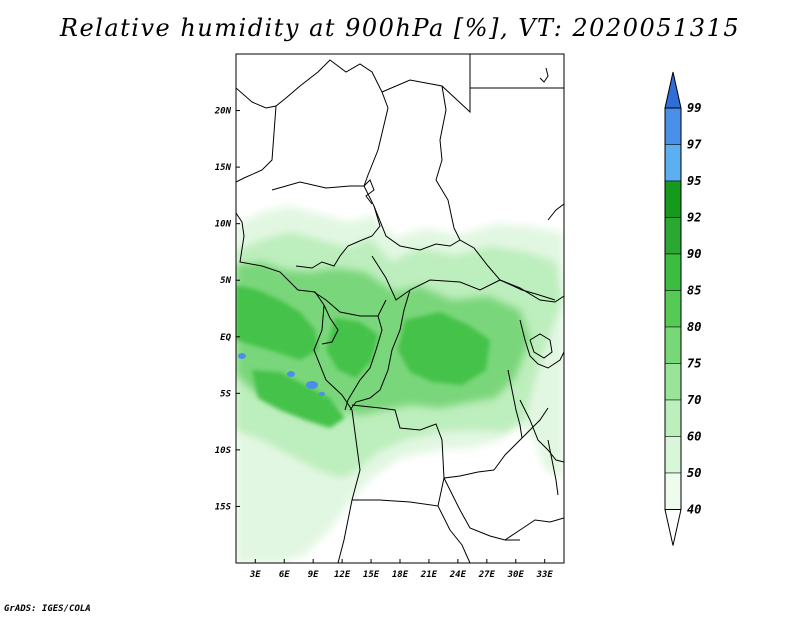 The height and width of the screenshot is (618, 800). I want to click on border-gabon, so click(330, 324).